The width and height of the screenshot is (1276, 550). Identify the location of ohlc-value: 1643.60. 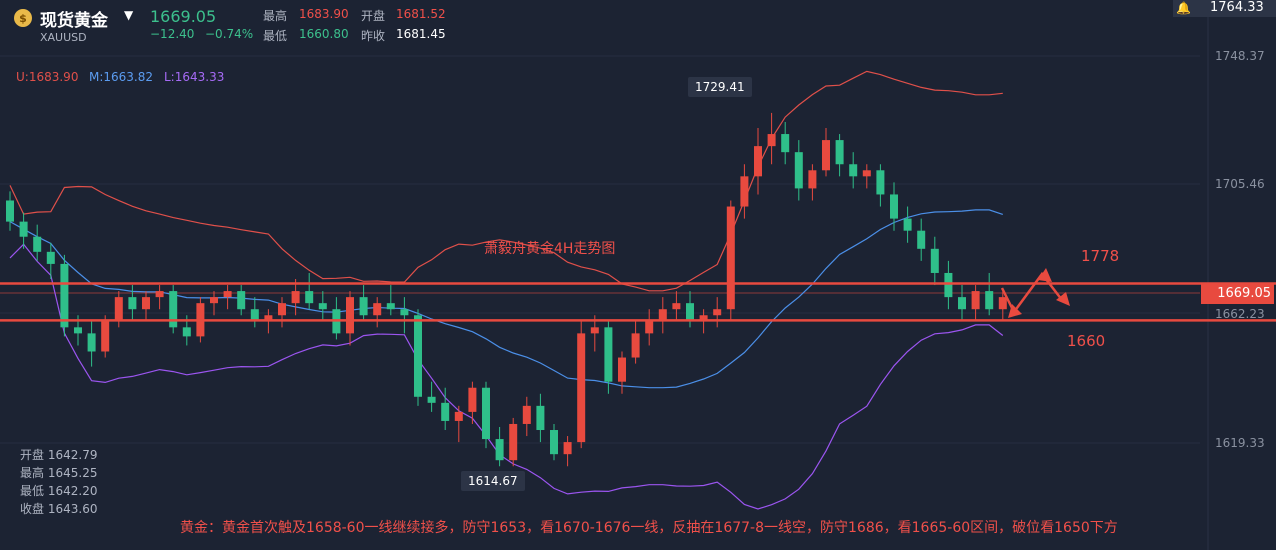
(72, 509).